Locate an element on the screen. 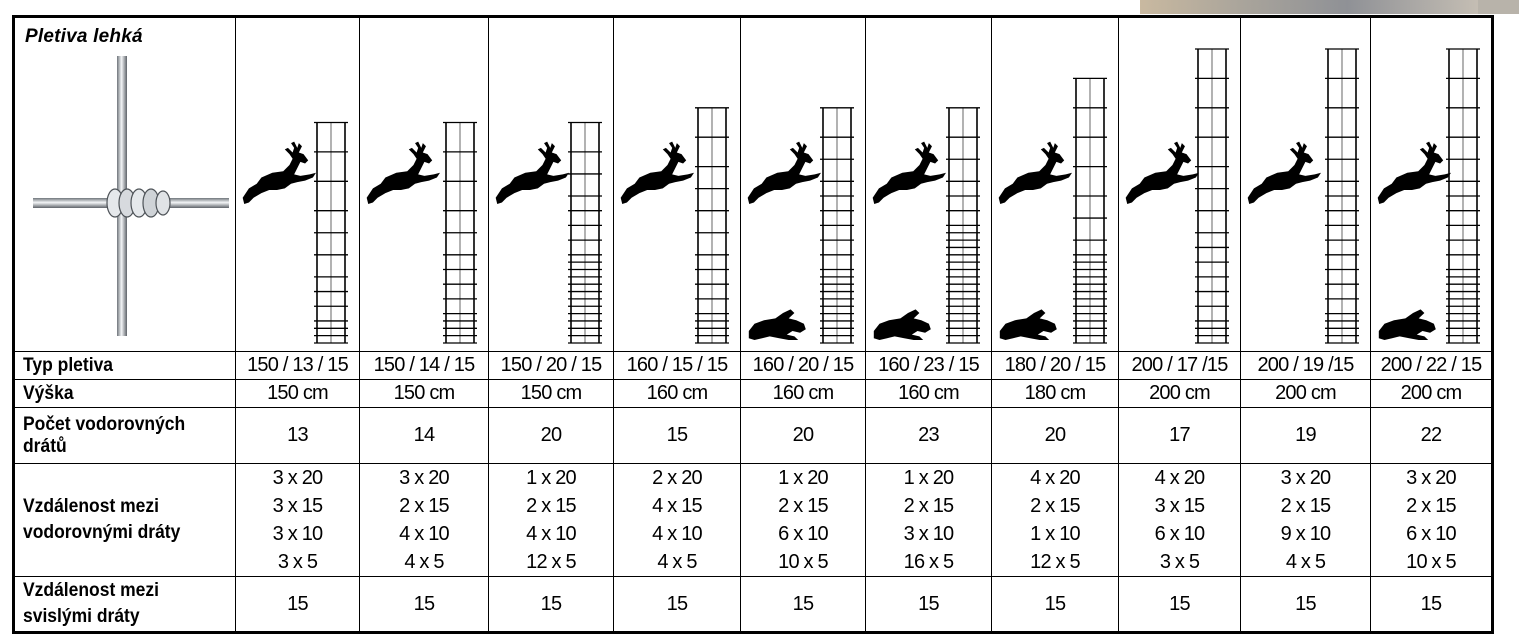 The image size is (1519, 639). count-cell: 22 is located at coordinates (1431, 435).